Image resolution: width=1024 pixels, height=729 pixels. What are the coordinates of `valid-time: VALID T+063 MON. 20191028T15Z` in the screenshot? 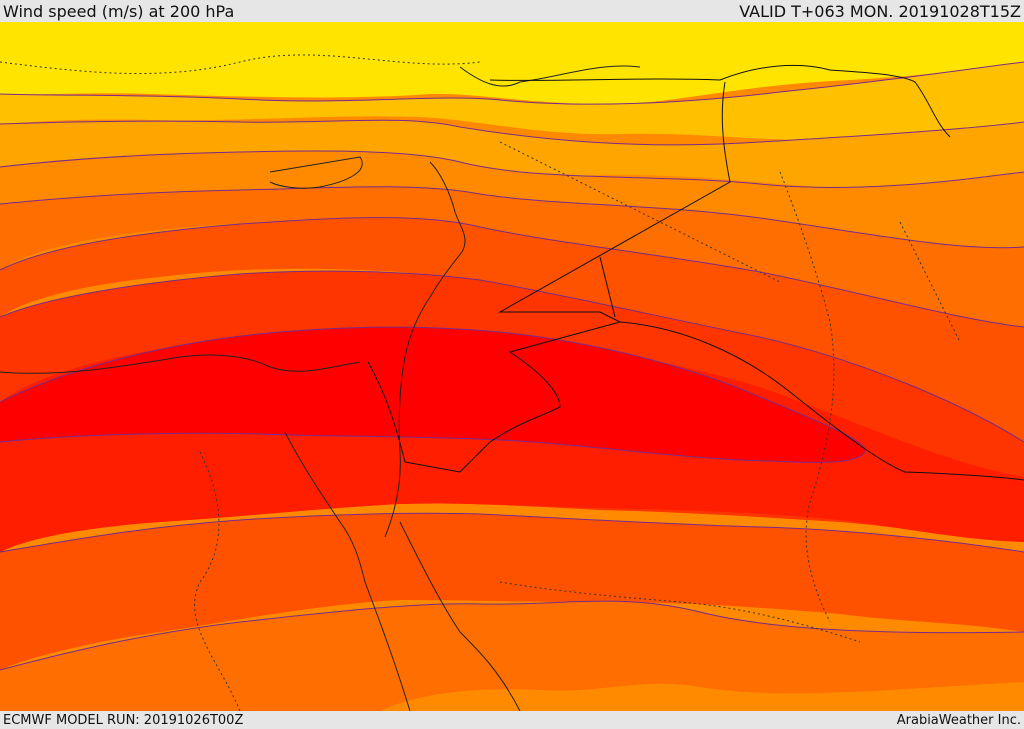 It's located at (880, 11).